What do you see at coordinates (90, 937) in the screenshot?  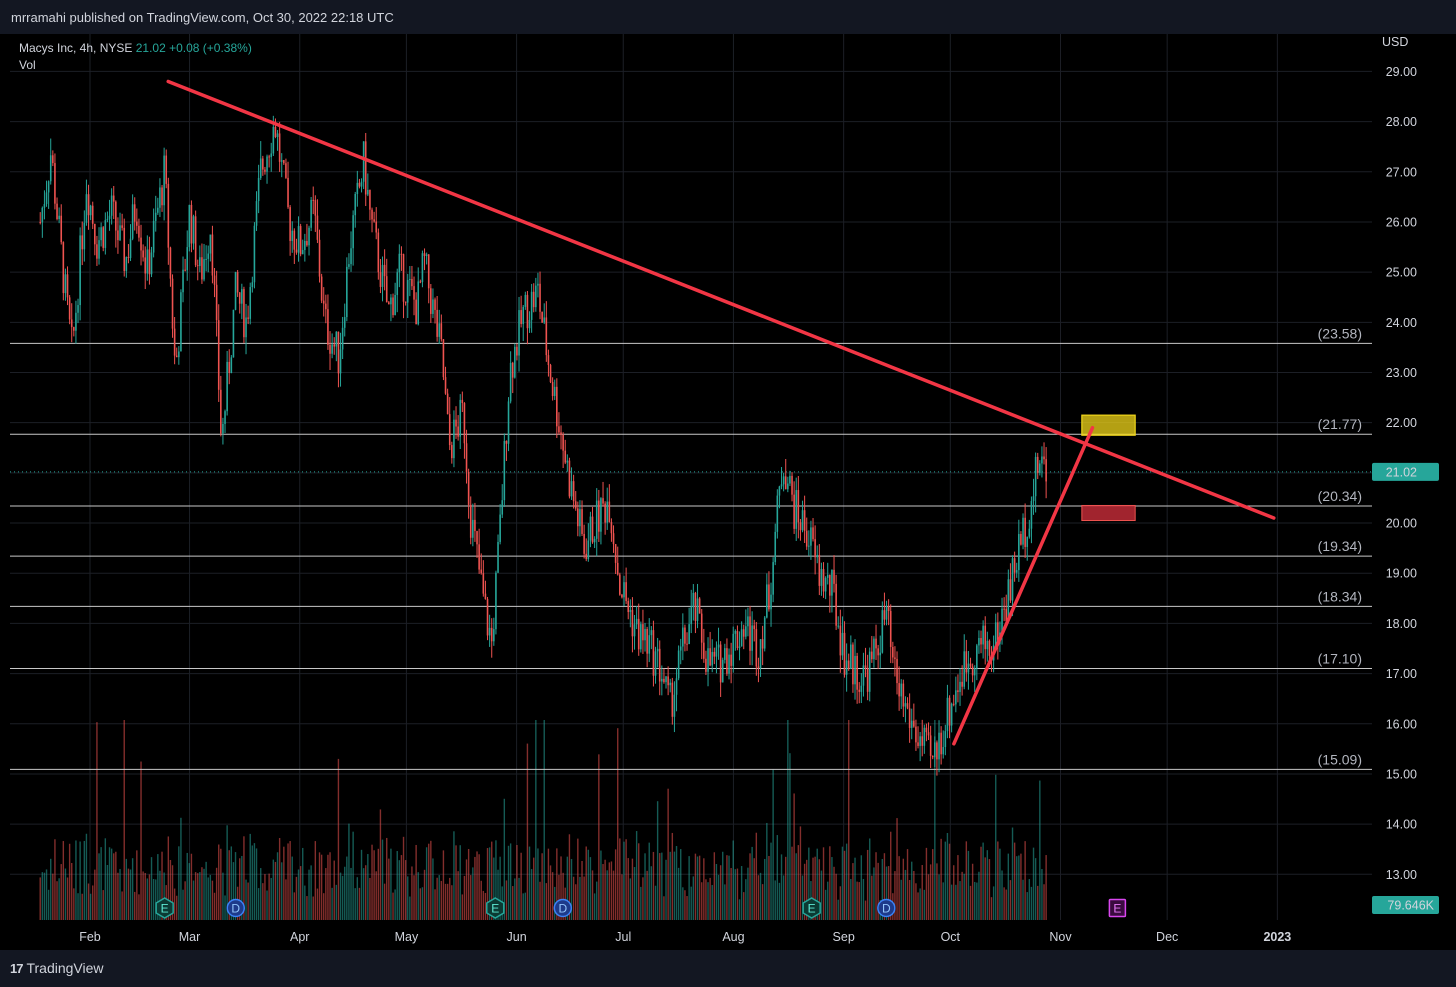 I see `time-tick-label: Feb` at bounding box center [90, 937].